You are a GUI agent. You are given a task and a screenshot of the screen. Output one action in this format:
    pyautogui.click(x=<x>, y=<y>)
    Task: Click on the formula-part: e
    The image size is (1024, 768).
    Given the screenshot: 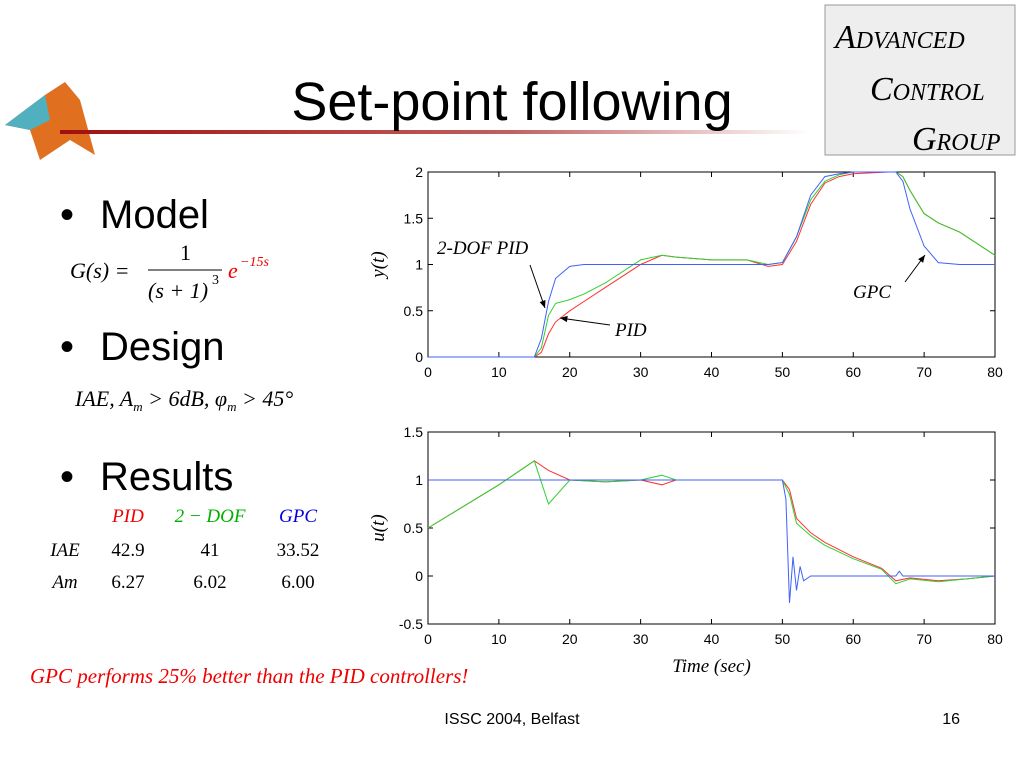 What is the action you would take?
    pyautogui.click(x=233, y=270)
    